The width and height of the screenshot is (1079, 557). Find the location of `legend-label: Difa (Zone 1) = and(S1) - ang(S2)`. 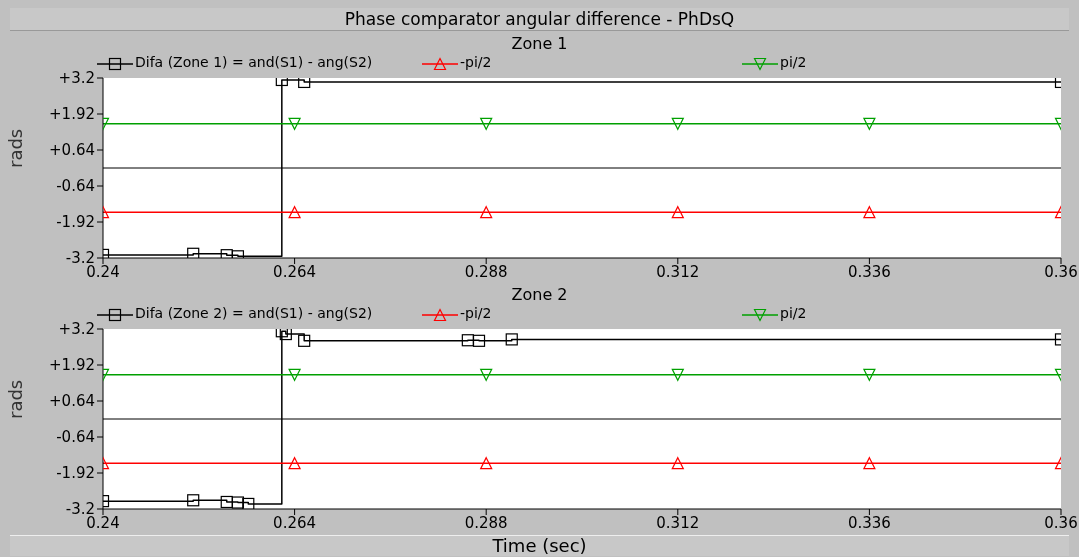

legend-label: Difa (Zone 1) = and(S1) - ang(S2) is located at coordinates (253, 62).